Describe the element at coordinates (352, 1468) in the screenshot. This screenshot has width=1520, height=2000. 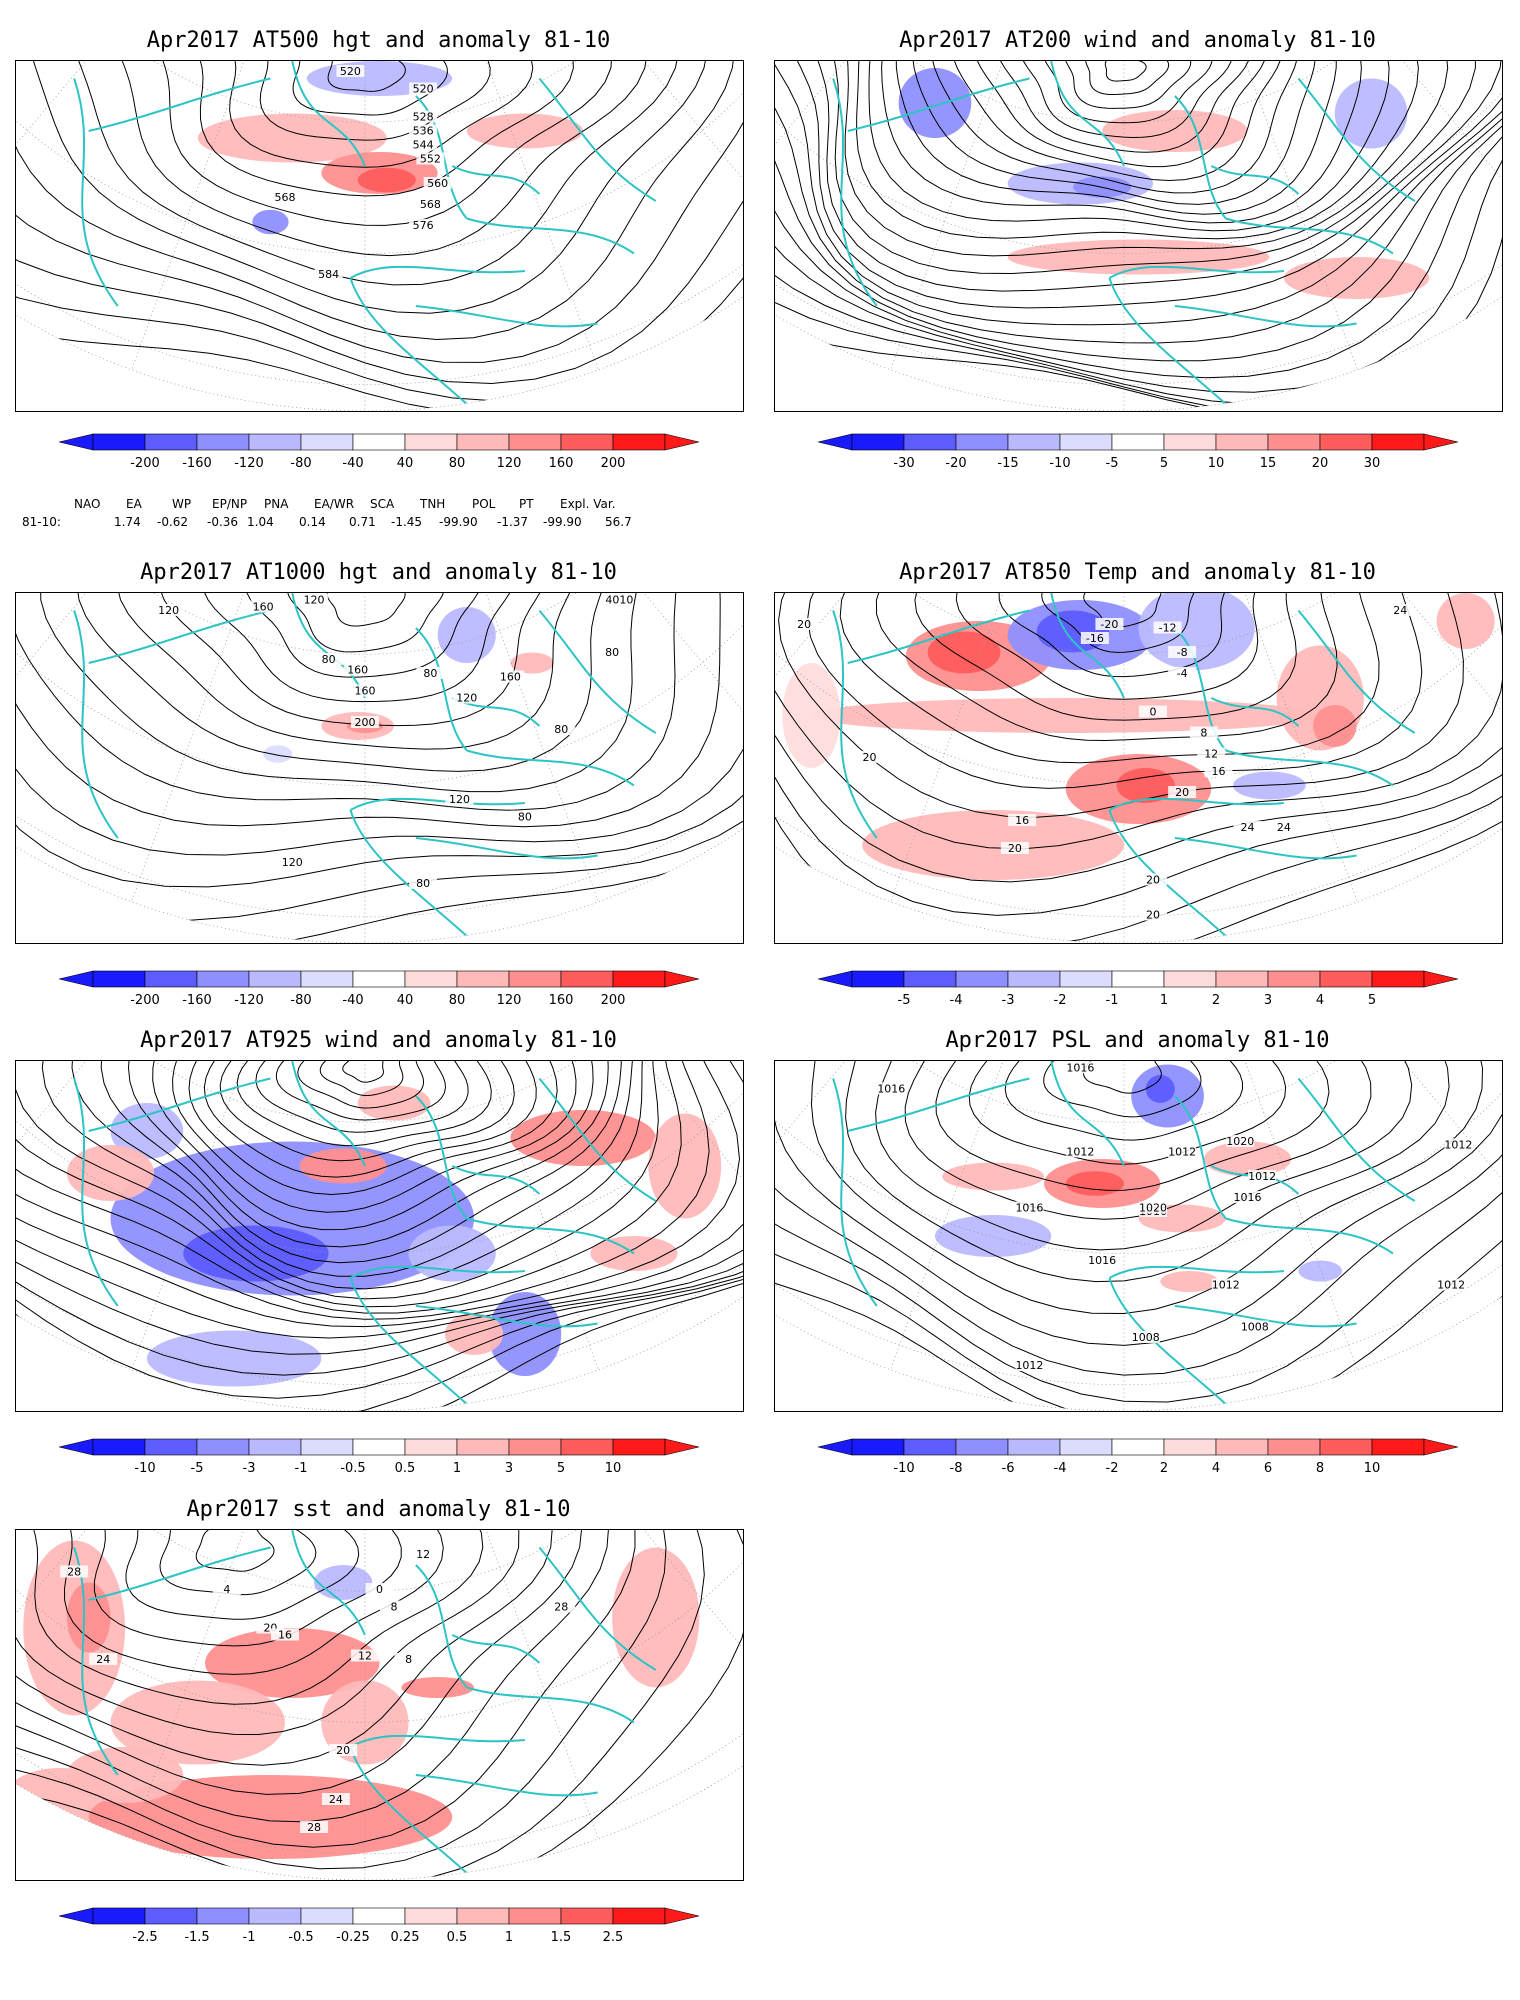
I see `colorbar-tick-label: -0.5` at that location.